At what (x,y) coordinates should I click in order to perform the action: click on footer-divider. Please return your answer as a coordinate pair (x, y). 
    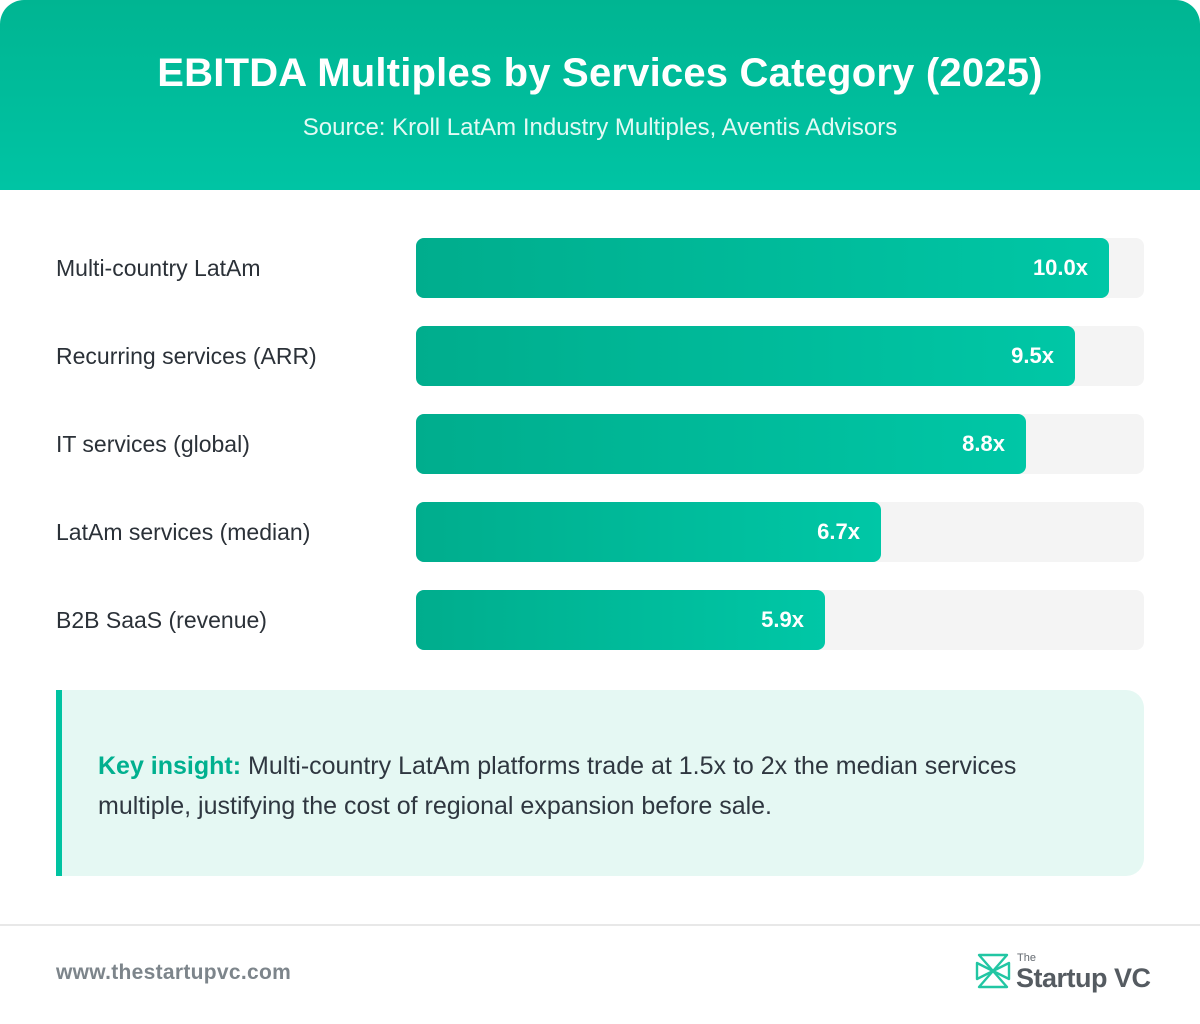
    Looking at the image, I should click on (600, 925).